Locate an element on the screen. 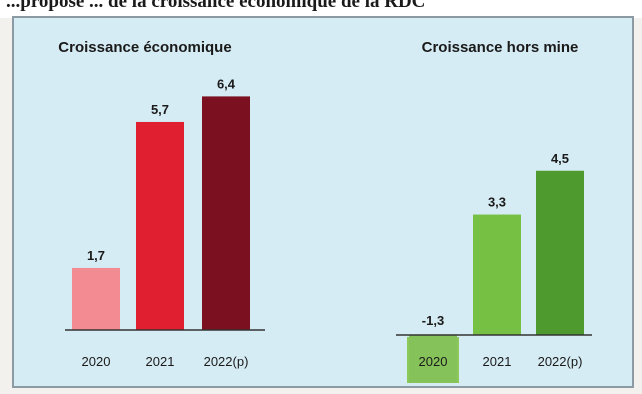 Image resolution: width=642 pixels, height=394 pixels. chart-2-tick-label: 2022(p) is located at coordinates (560, 361).